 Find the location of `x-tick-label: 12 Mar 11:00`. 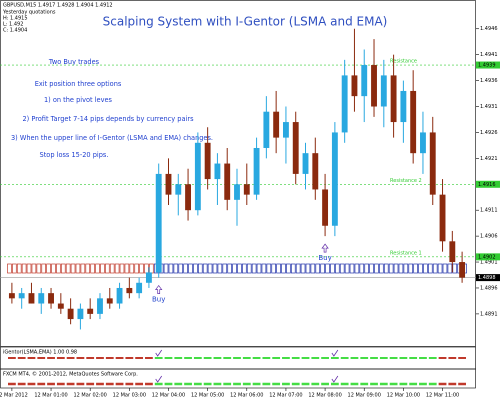

x-tick-label: 12 Mar 11:00 is located at coordinates (442, 396).